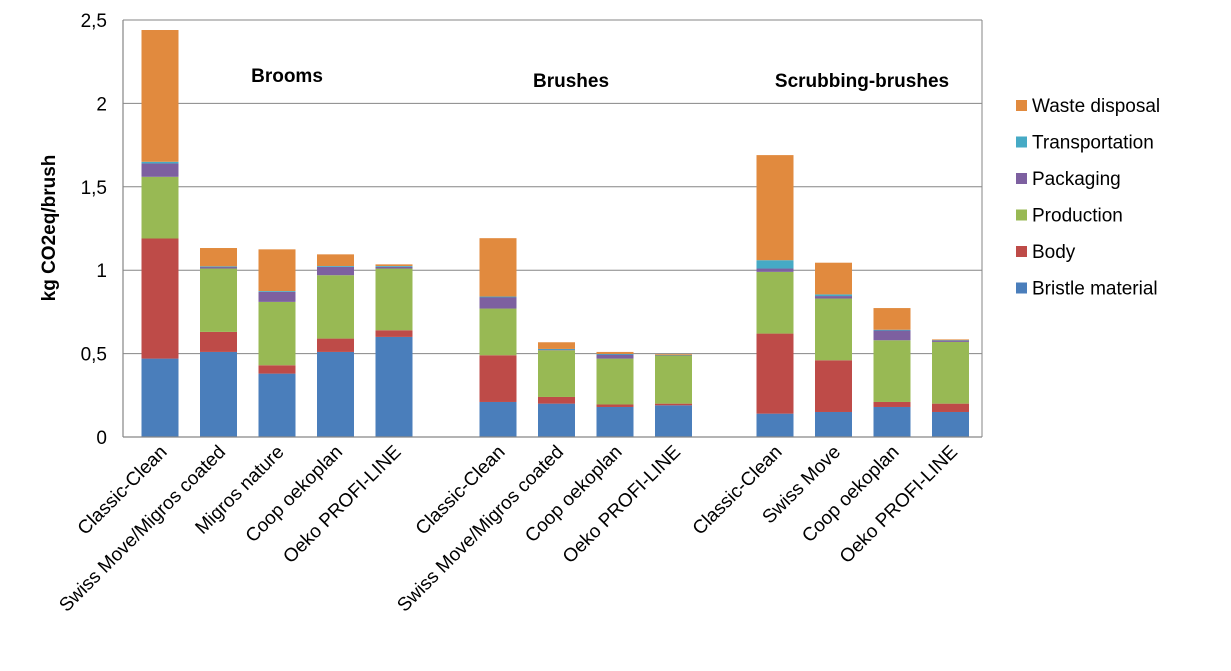 The image size is (1231, 671). What do you see at coordinates (862, 81) in the screenshot?
I see `group-label: Scrubbing-brushes` at bounding box center [862, 81].